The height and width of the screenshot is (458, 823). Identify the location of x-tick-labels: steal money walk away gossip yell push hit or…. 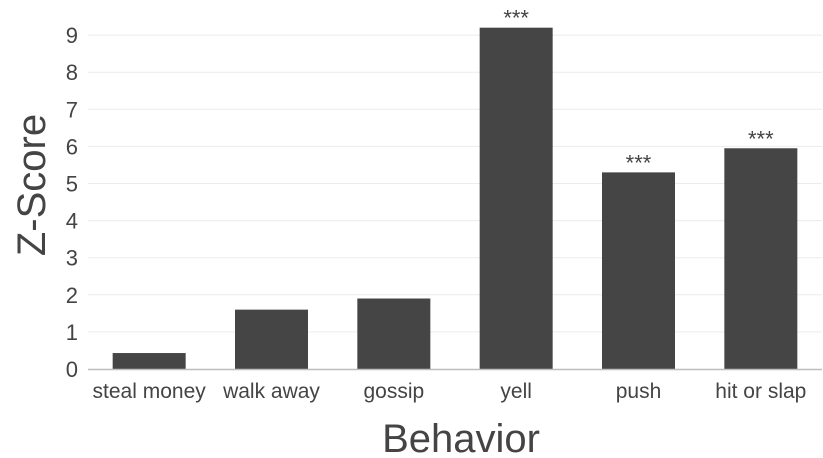
(450, 391).